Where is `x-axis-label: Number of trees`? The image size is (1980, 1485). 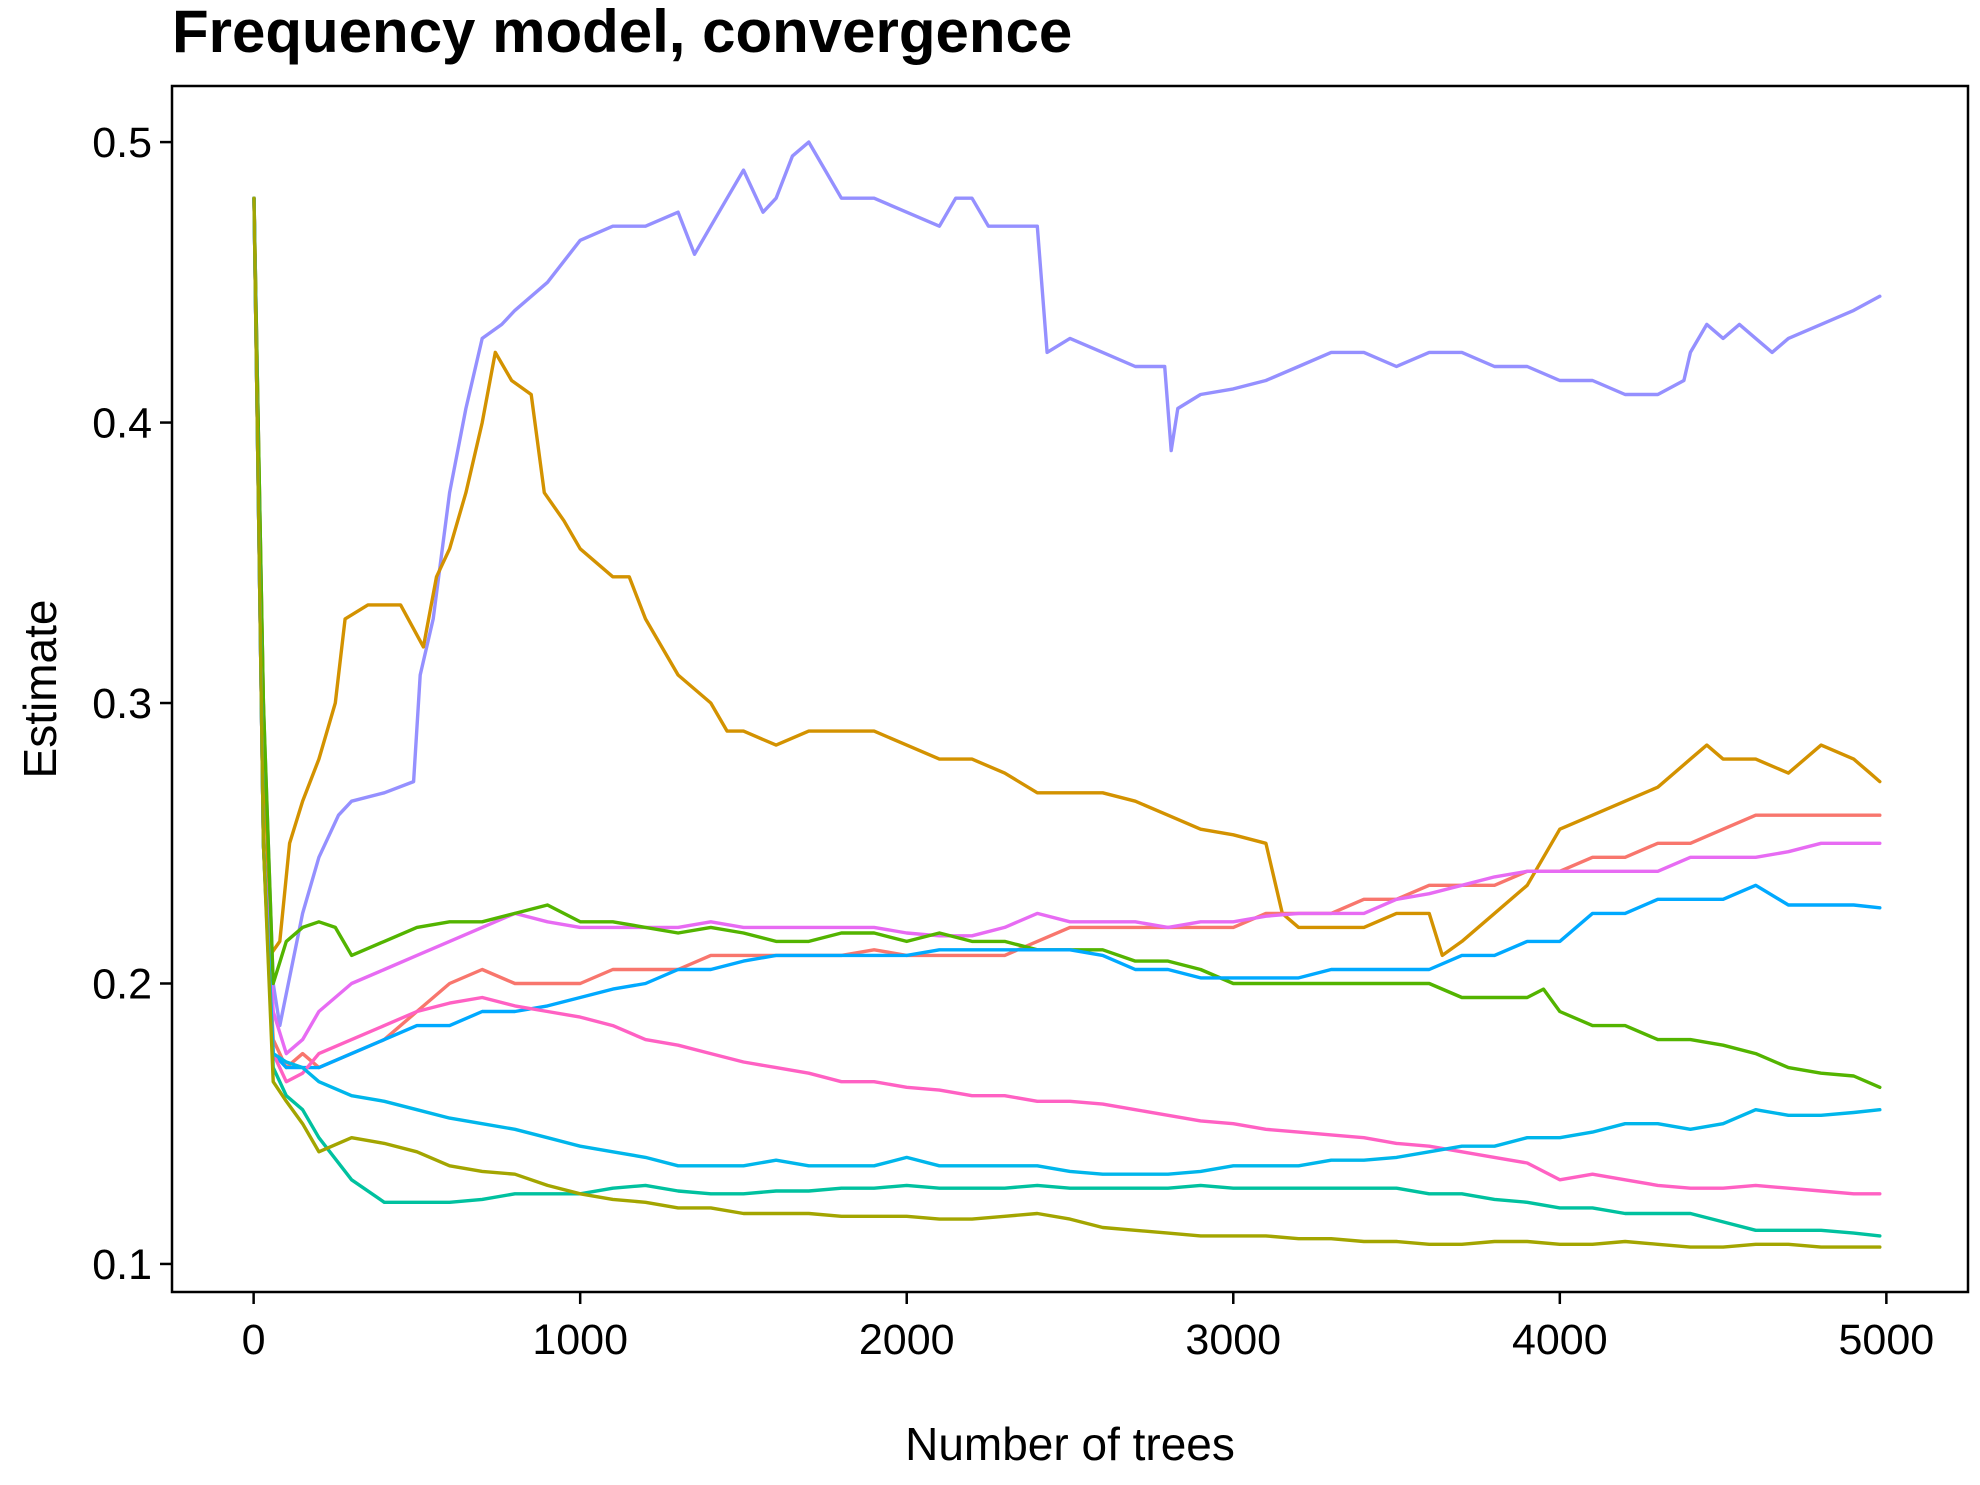
x-axis-label: Number of trees is located at coordinates (1070, 1444).